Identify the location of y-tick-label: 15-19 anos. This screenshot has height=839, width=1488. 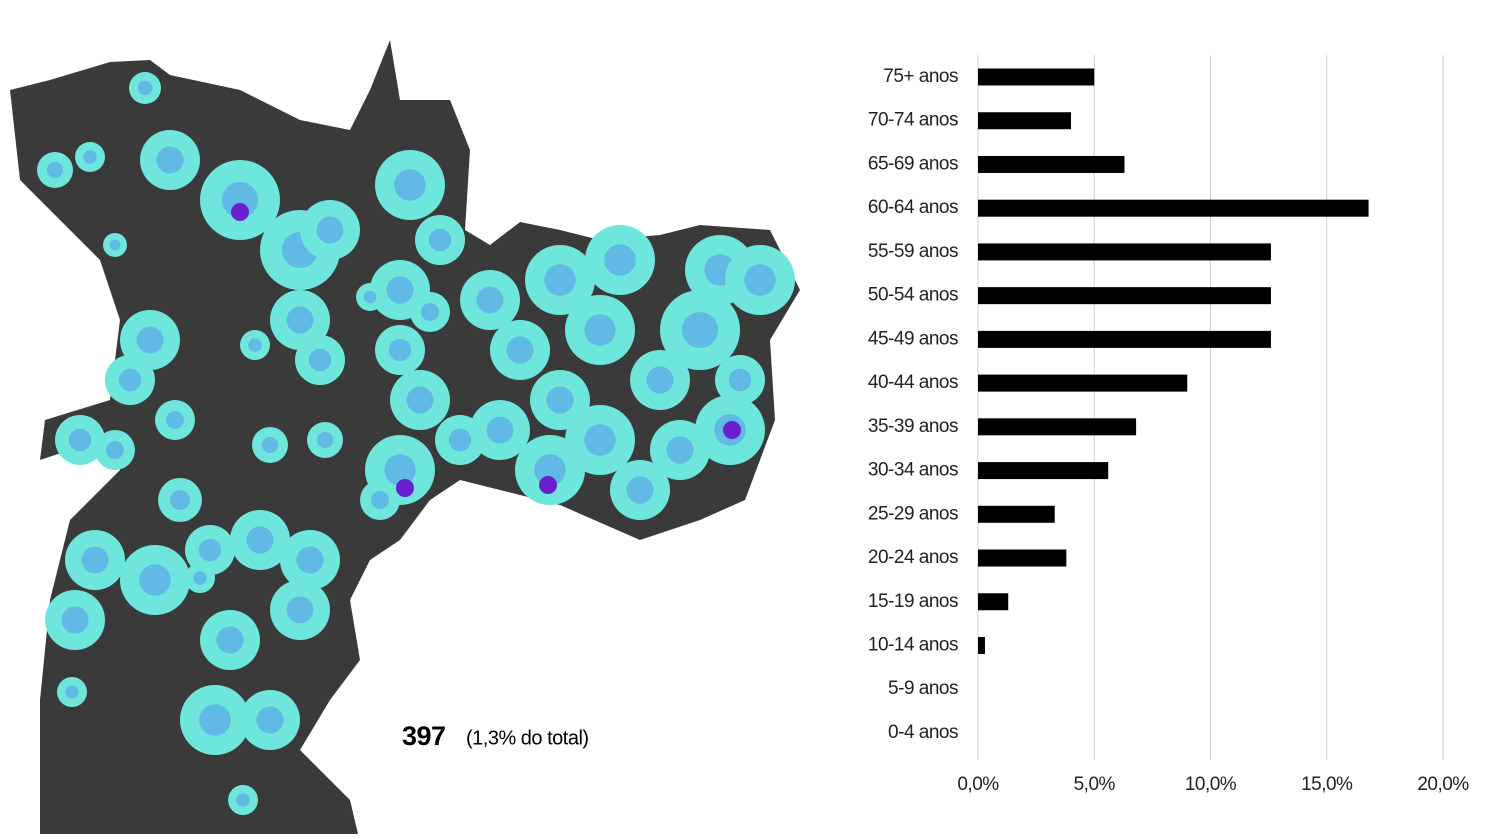
(913, 601).